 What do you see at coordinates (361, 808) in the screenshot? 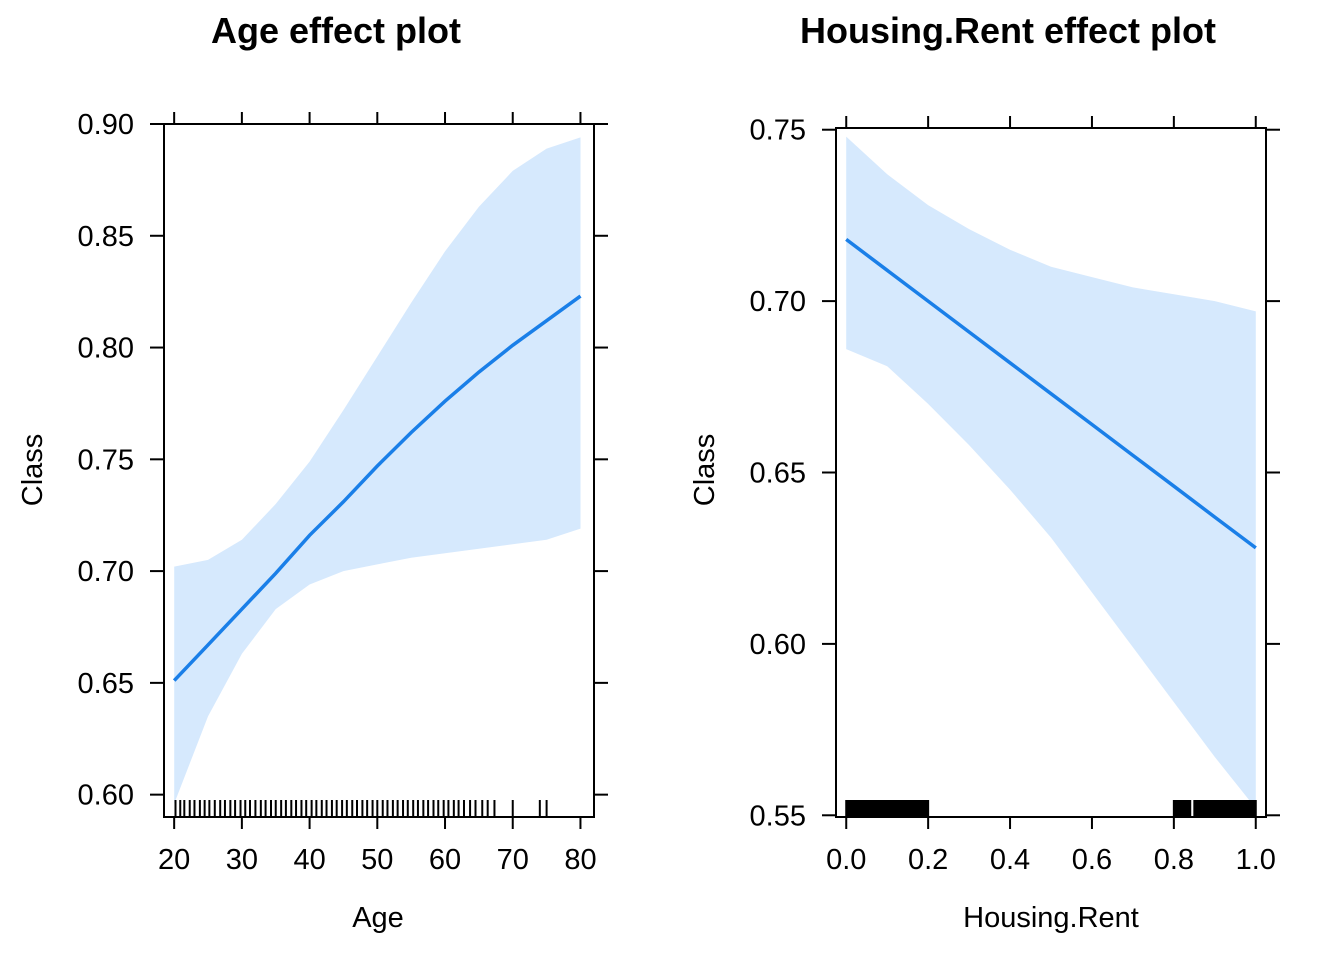
I see `age-rug` at bounding box center [361, 808].